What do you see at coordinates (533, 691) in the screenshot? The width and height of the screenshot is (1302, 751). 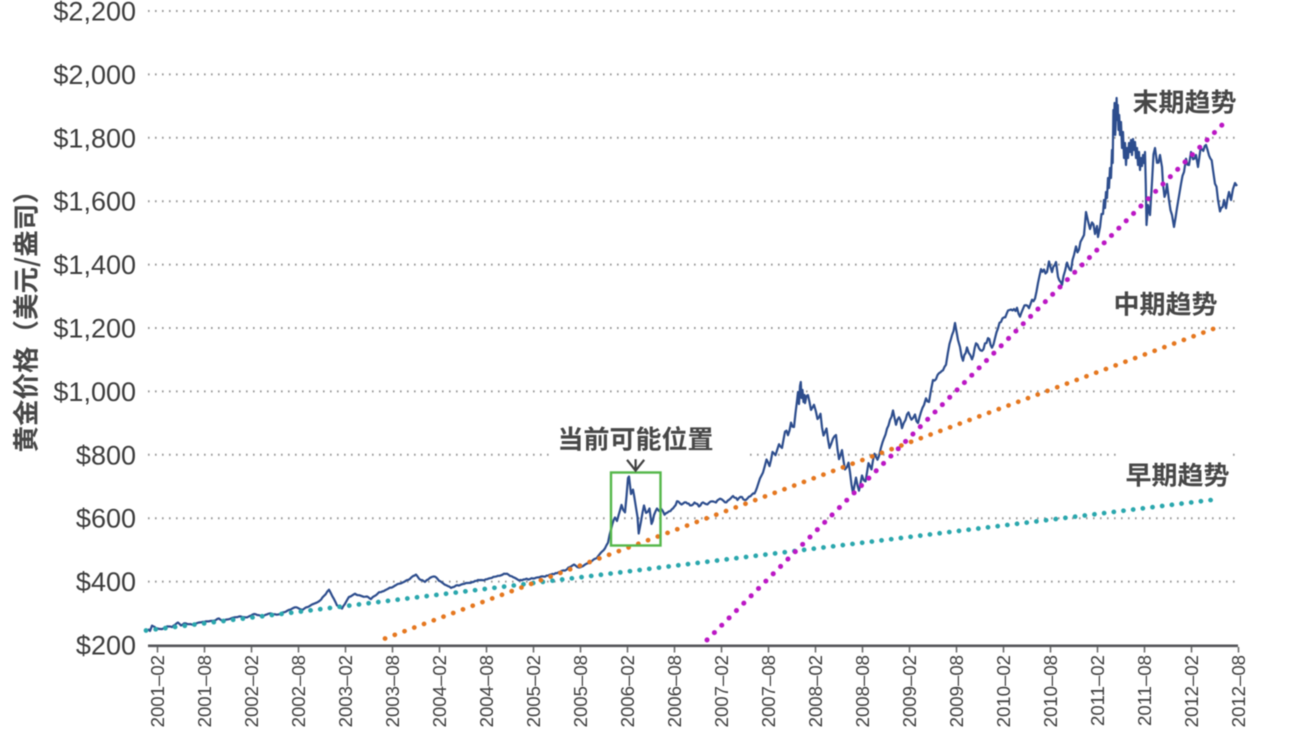 I see `svg-text: 2005–02` at bounding box center [533, 691].